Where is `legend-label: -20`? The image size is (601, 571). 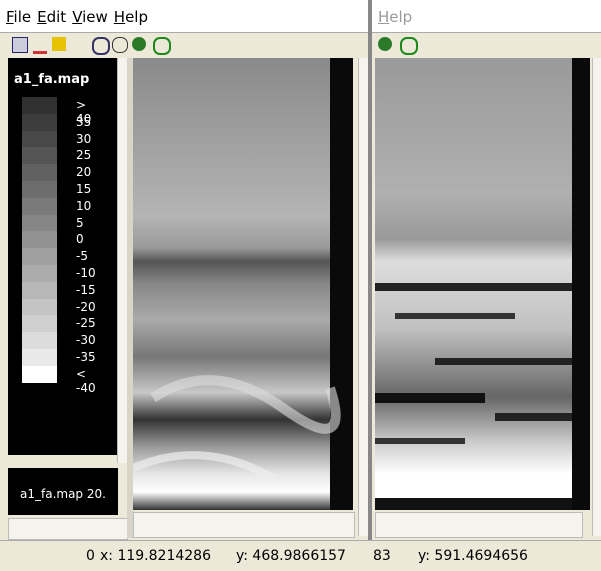 legend-label: -20 is located at coordinates (86, 306).